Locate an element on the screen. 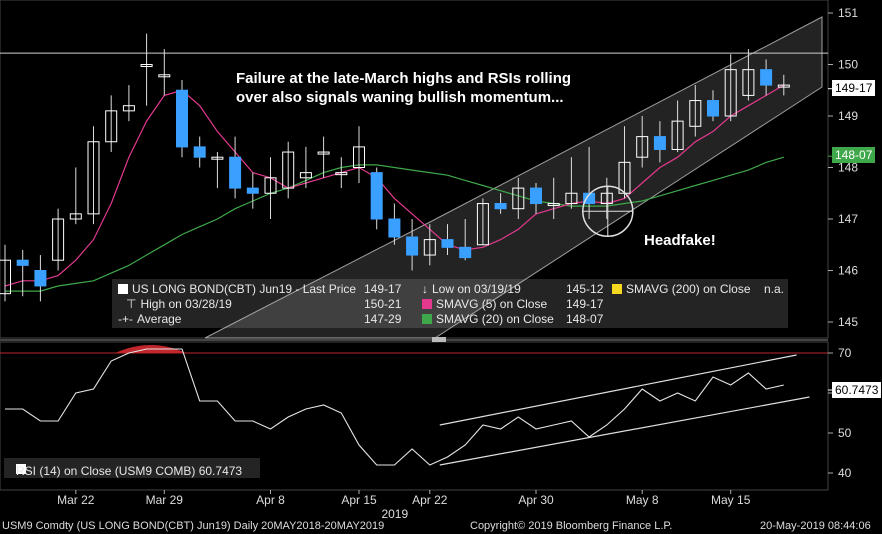  legend-high: ⊤ High on 03/28/19 is located at coordinates (179, 304).